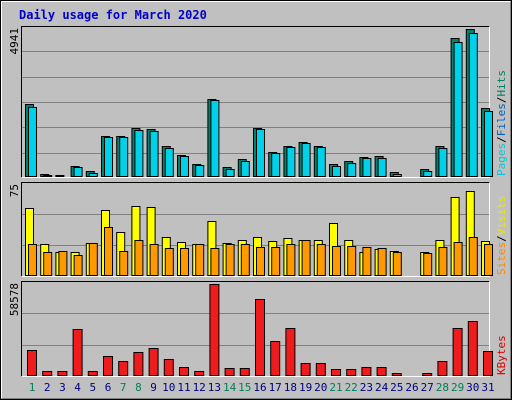  What do you see at coordinates (244, 387) in the screenshot?
I see `day-label-15: 15` at bounding box center [244, 387].